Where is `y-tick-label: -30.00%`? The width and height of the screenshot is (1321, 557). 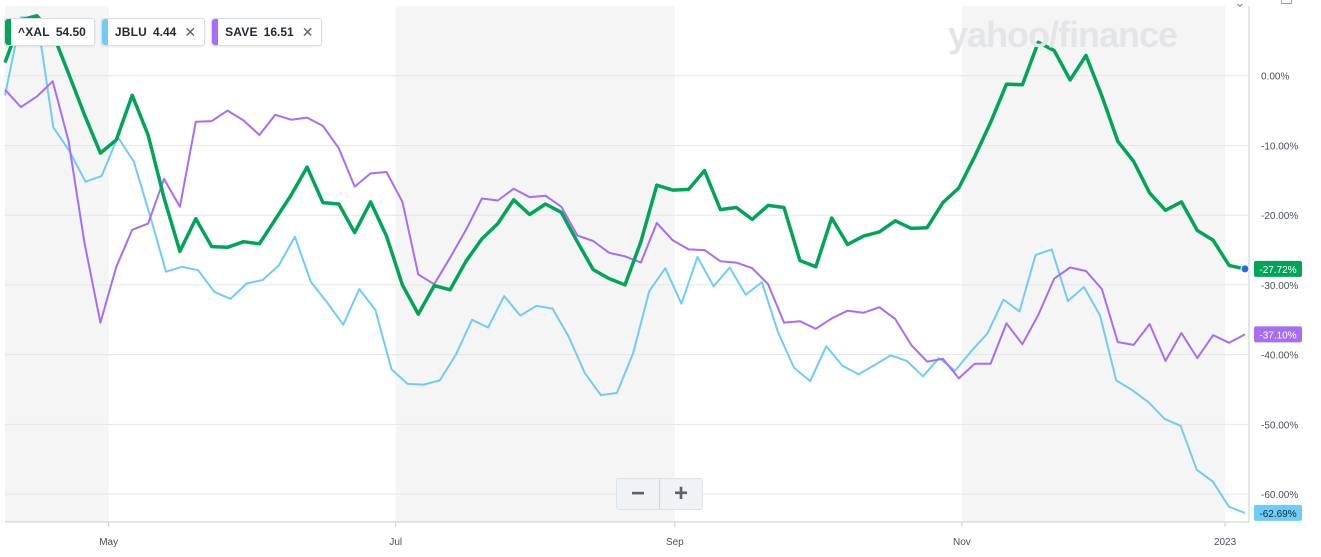
y-tick-label: -30.00% is located at coordinates (1279, 286).